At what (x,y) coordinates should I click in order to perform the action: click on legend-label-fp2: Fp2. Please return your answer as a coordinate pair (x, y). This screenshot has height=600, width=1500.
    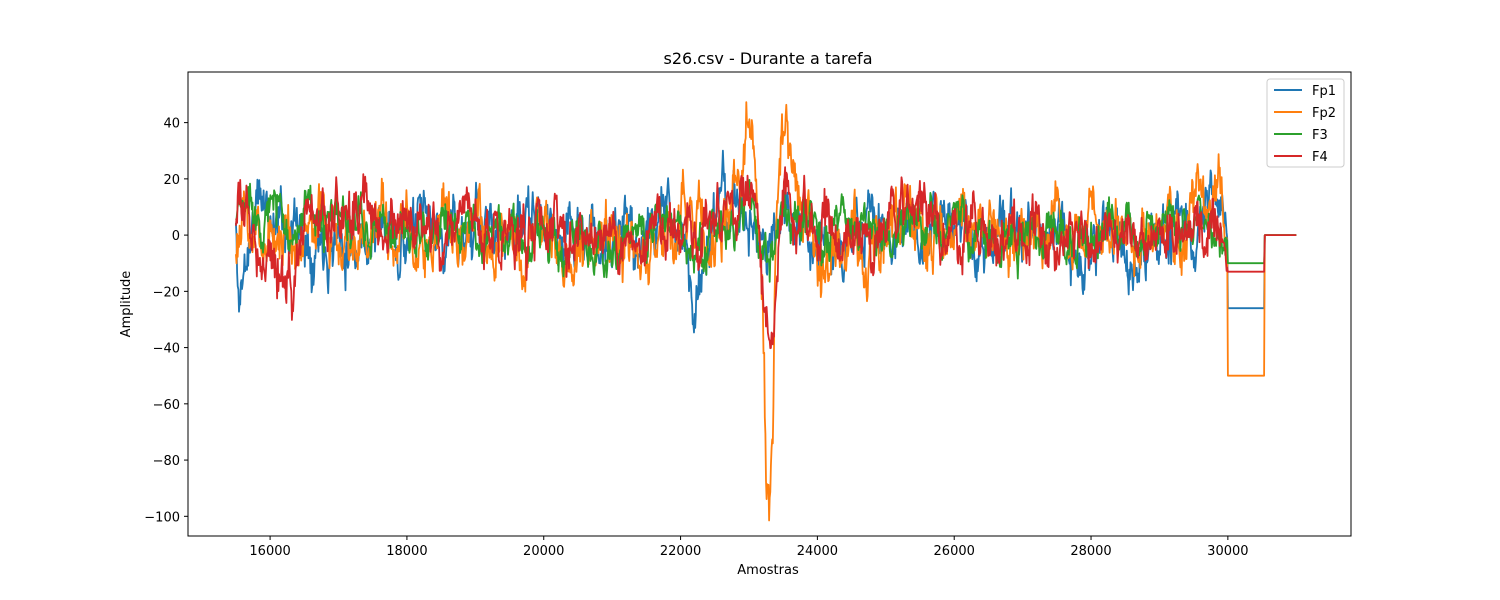
    Looking at the image, I should click on (1324, 113).